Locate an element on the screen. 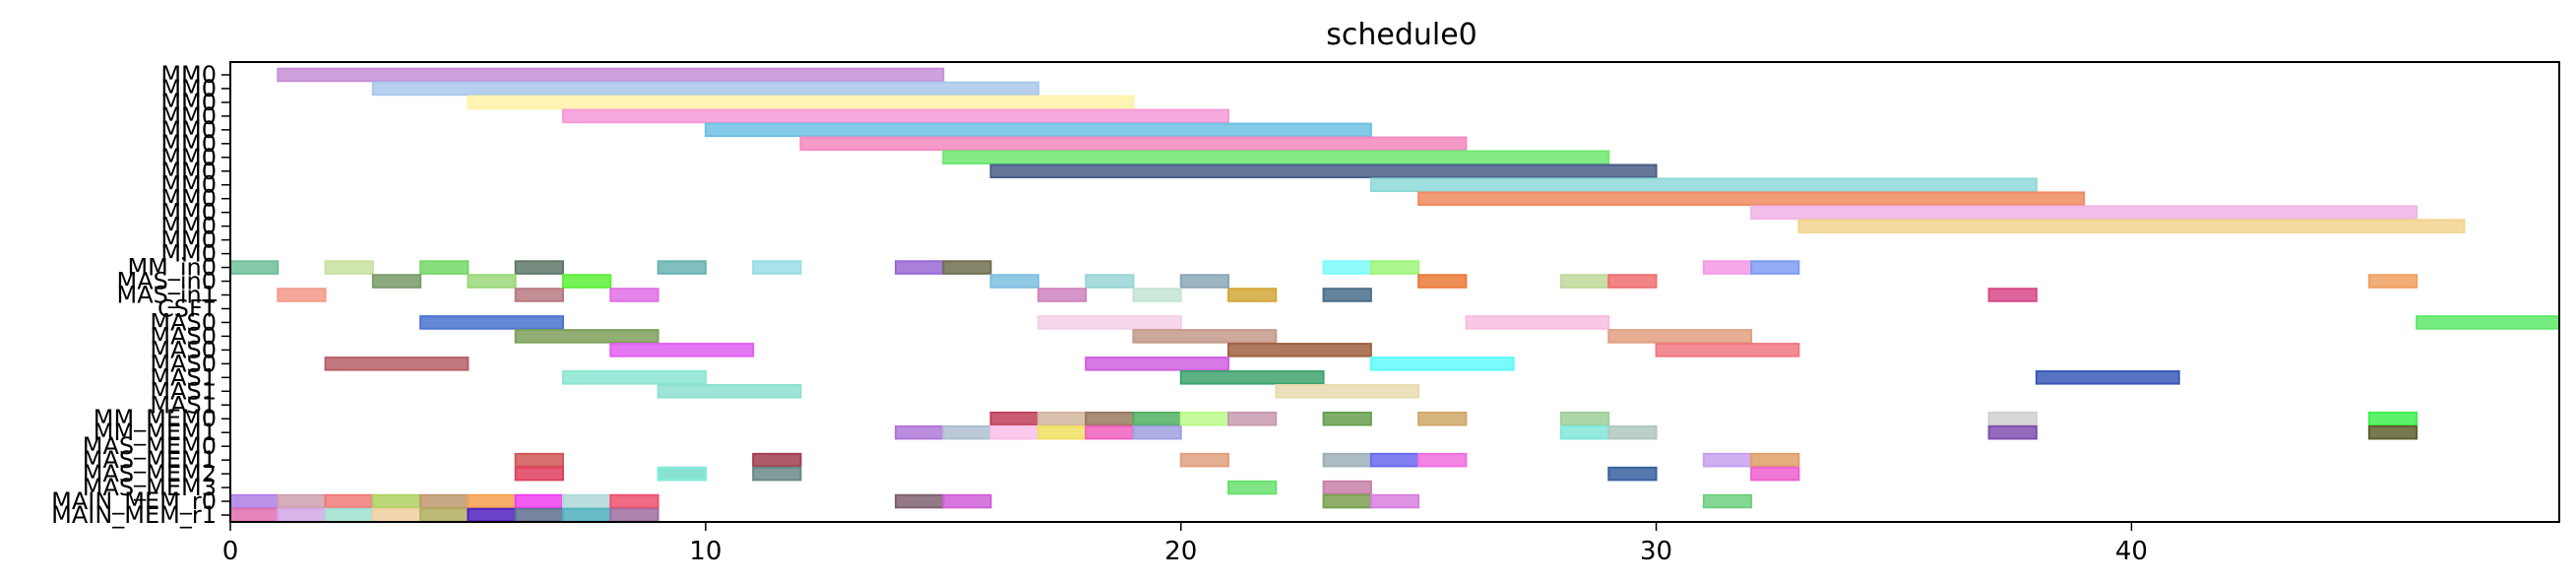  x-tick-label: 0 is located at coordinates (231, 551).